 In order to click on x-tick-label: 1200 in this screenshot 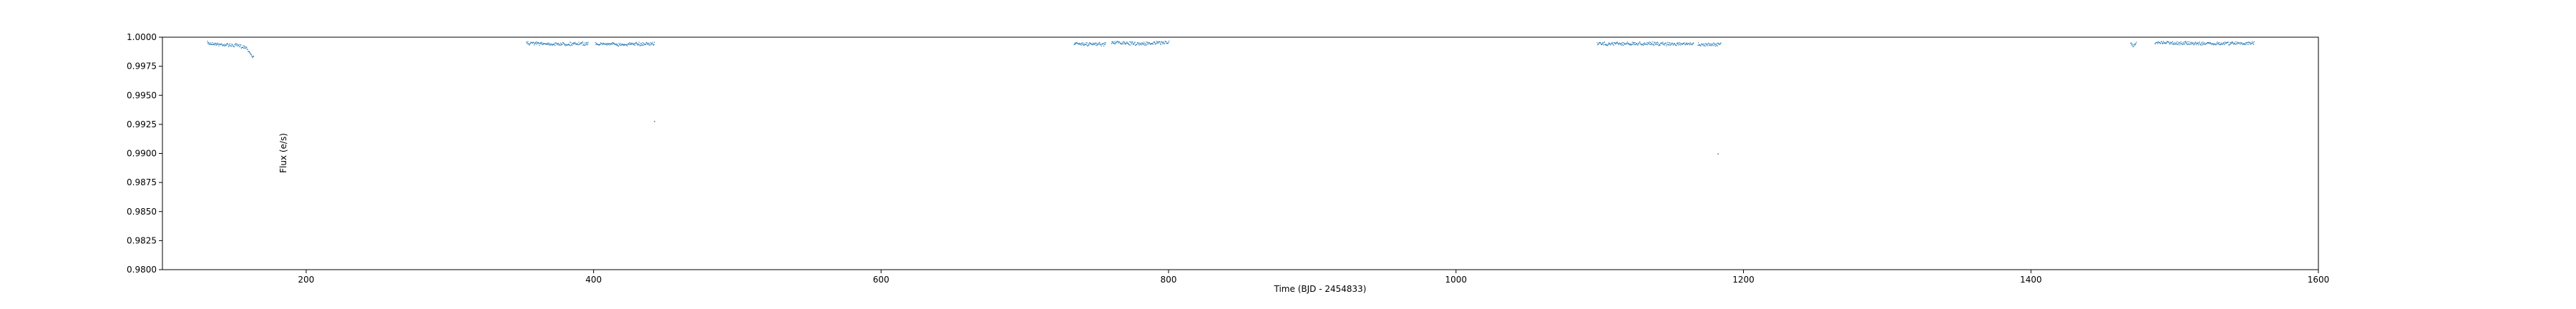, I will do `click(1743, 280)`.